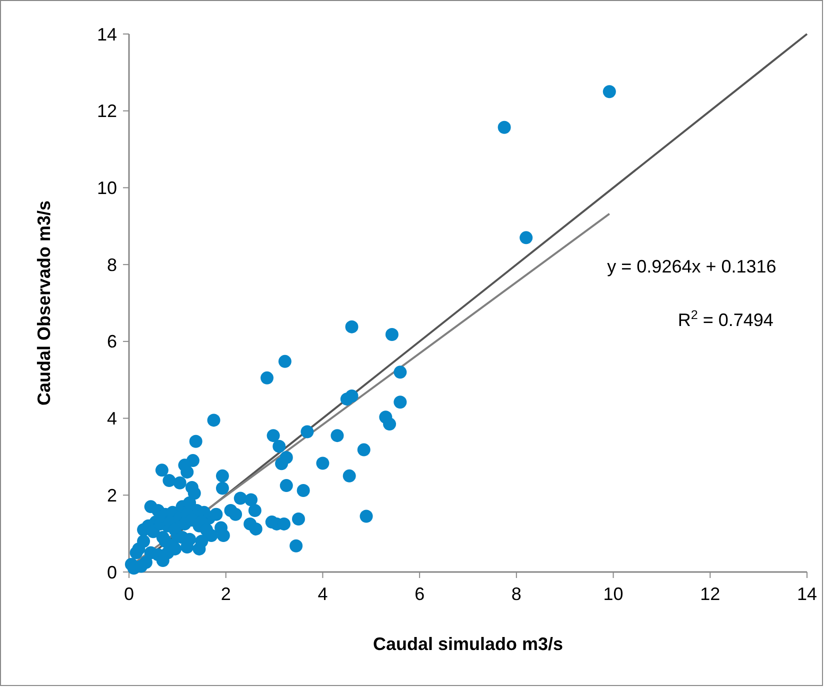 The image size is (840, 687). I want to click on y-tick-label: 0, so click(111, 572).